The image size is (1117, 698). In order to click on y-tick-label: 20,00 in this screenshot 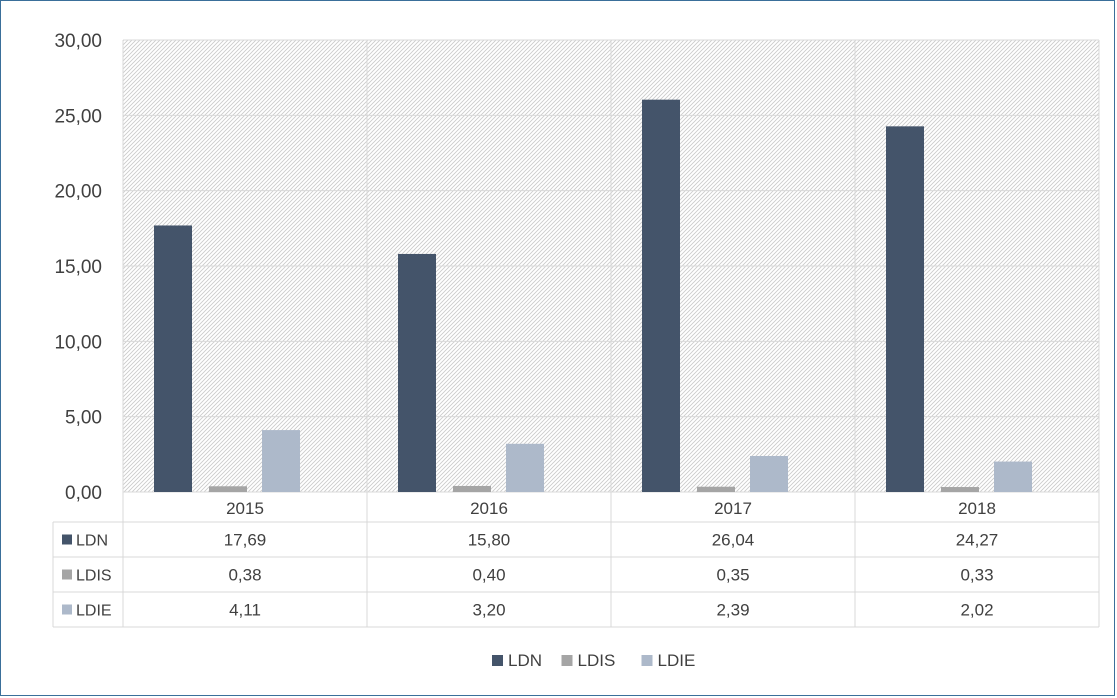, I will do `click(78, 192)`.